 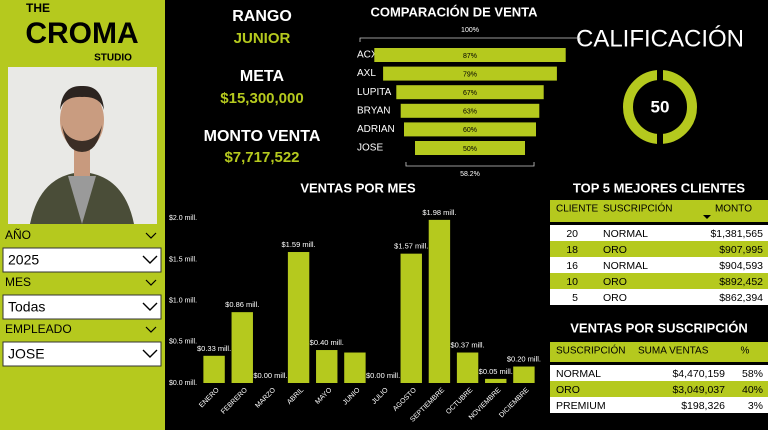 I want to click on calificacion-value: 50, so click(x=660, y=106).